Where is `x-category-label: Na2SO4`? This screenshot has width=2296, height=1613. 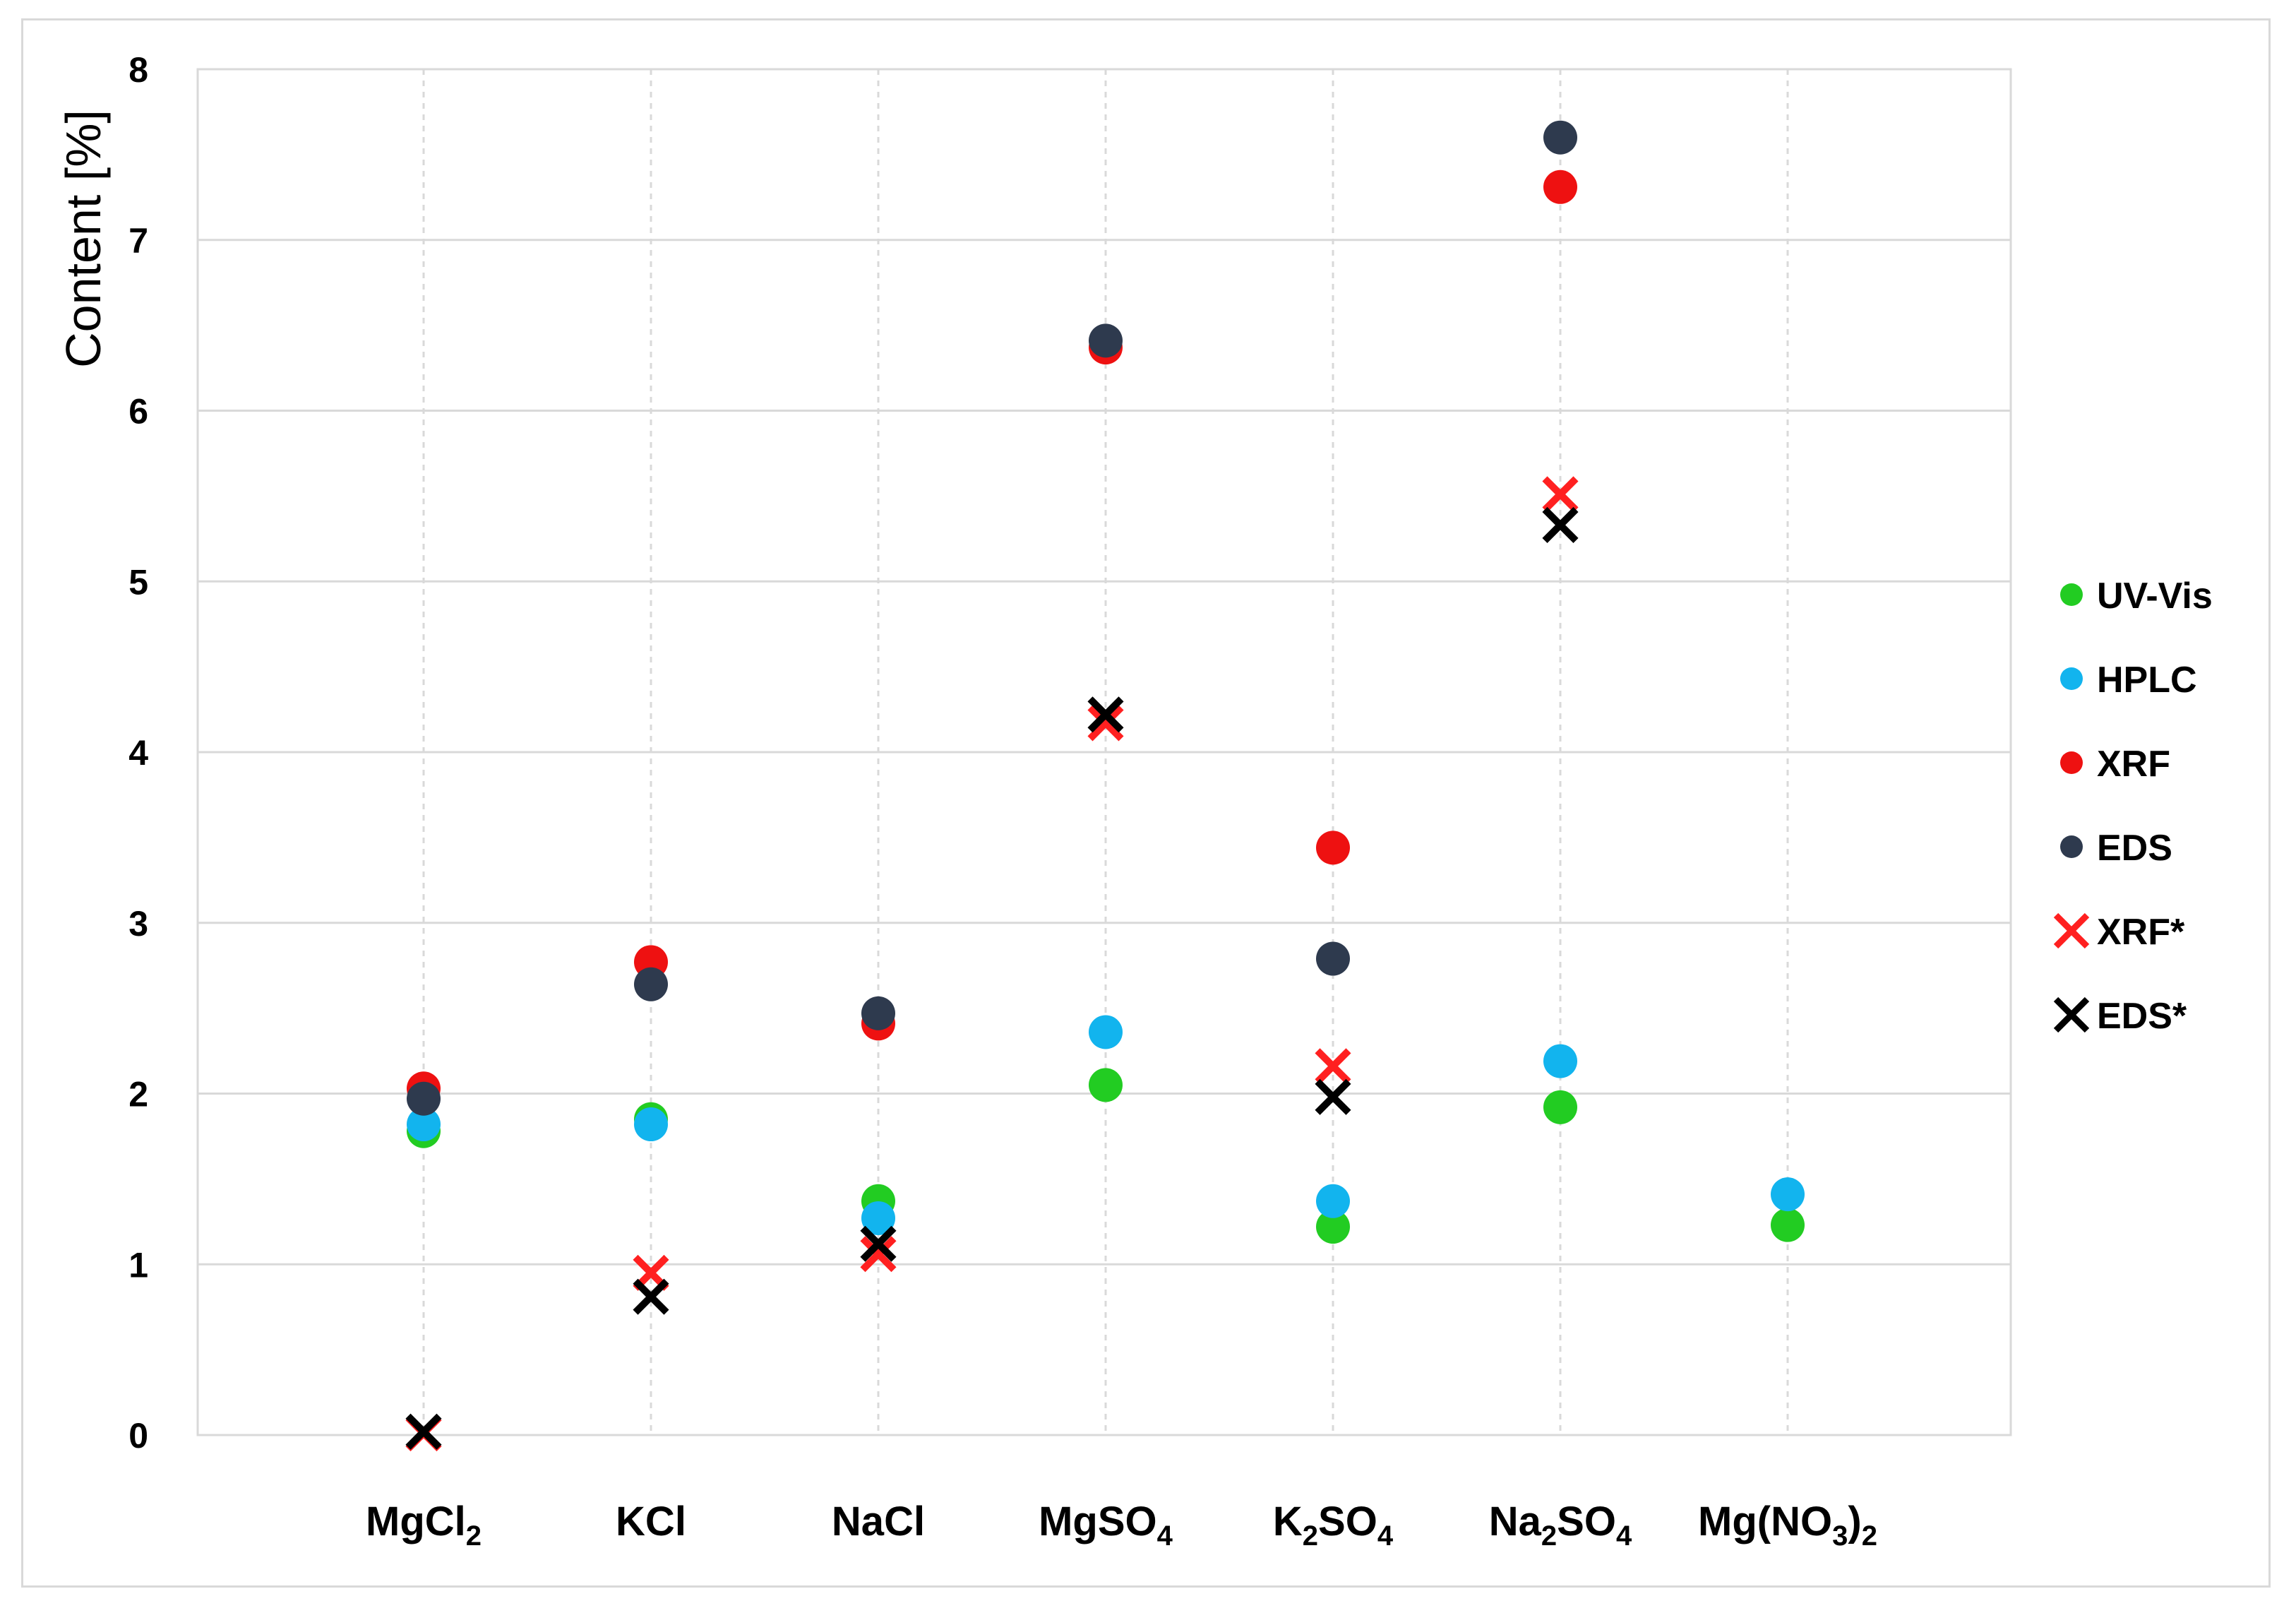 x-category-label: Na2SO4 is located at coordinates (1560, 1525).